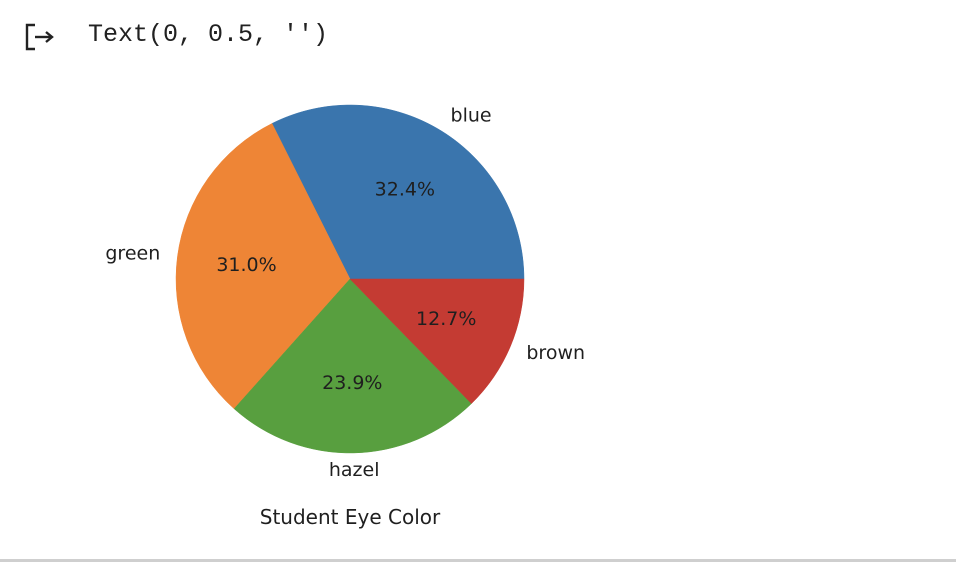 The width and height of the screenshot is (956, 562). I want to click on percent-label-green: 31.0%, so click(246, 265).